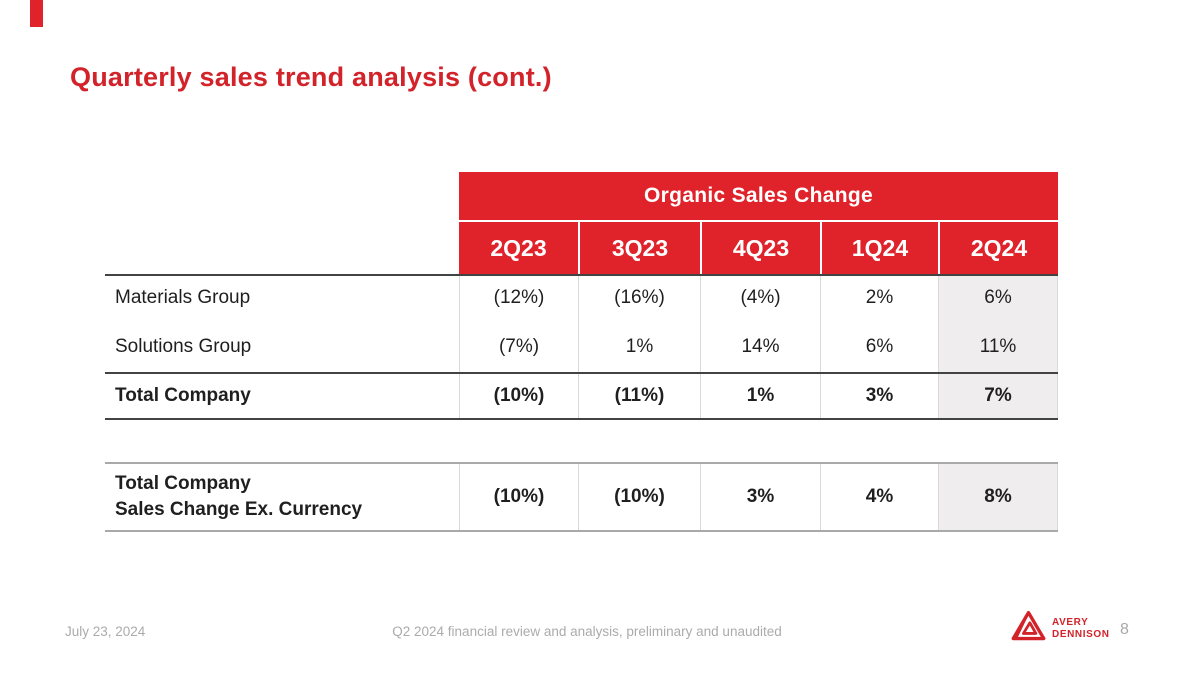 This screenshot has width=1200, height=675. Describe the element at coordinates (1081, 634) in the screenshot. I see `logo-text-line2: DENNISON` at that location.